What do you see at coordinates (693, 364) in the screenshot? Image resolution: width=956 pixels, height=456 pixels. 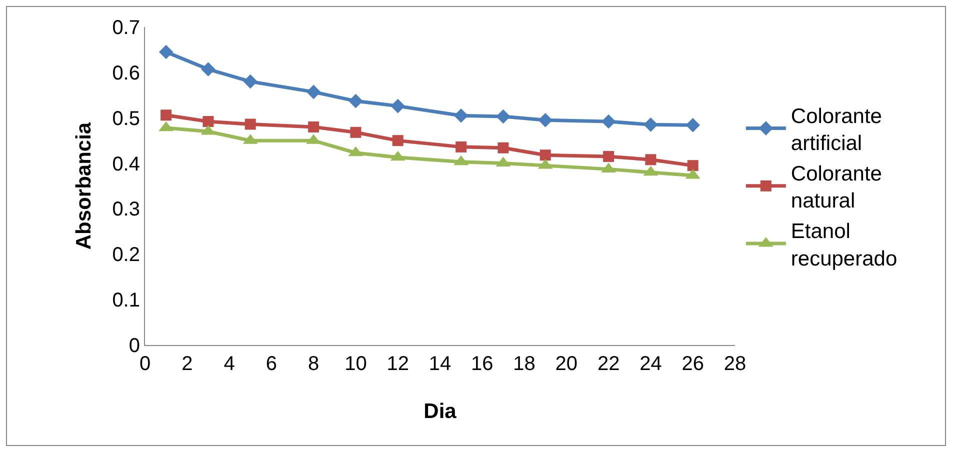 I see `x-tick-label: 26` at bounding box center [693, 364].